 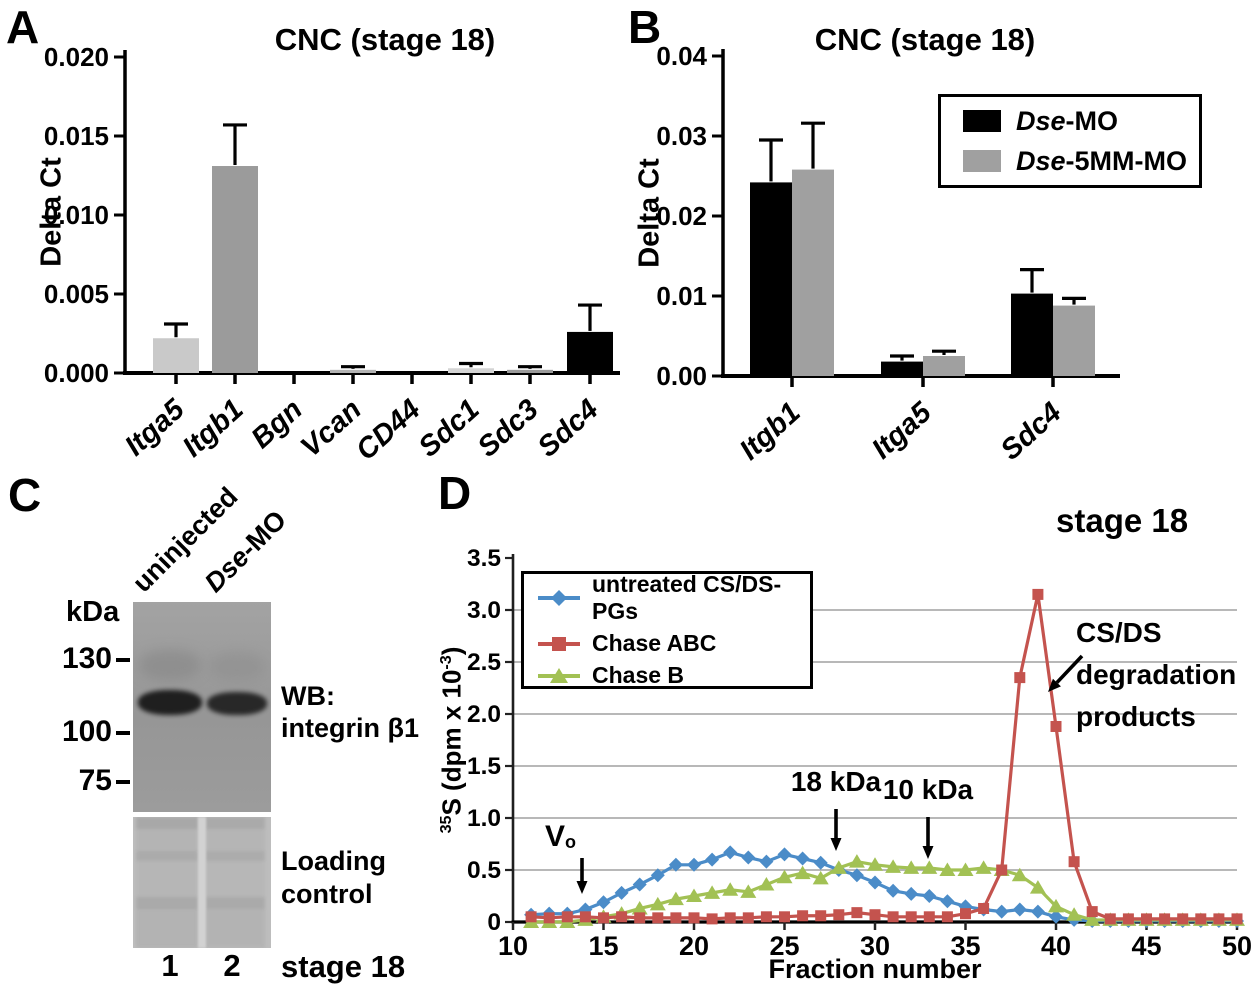 I want to click on annotation-10kda: 10 kDa, so click(x=928, y=789).